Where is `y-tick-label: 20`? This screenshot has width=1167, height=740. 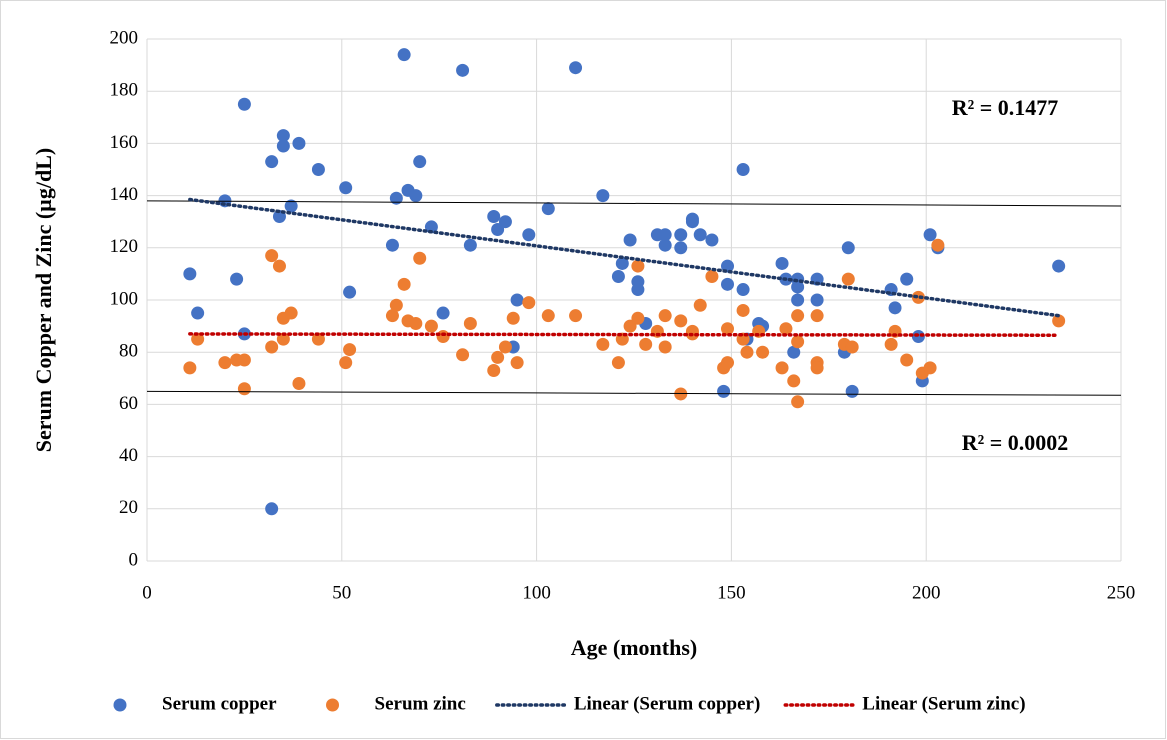 y-tick-label: 20 is located at coordinates (128, 507).